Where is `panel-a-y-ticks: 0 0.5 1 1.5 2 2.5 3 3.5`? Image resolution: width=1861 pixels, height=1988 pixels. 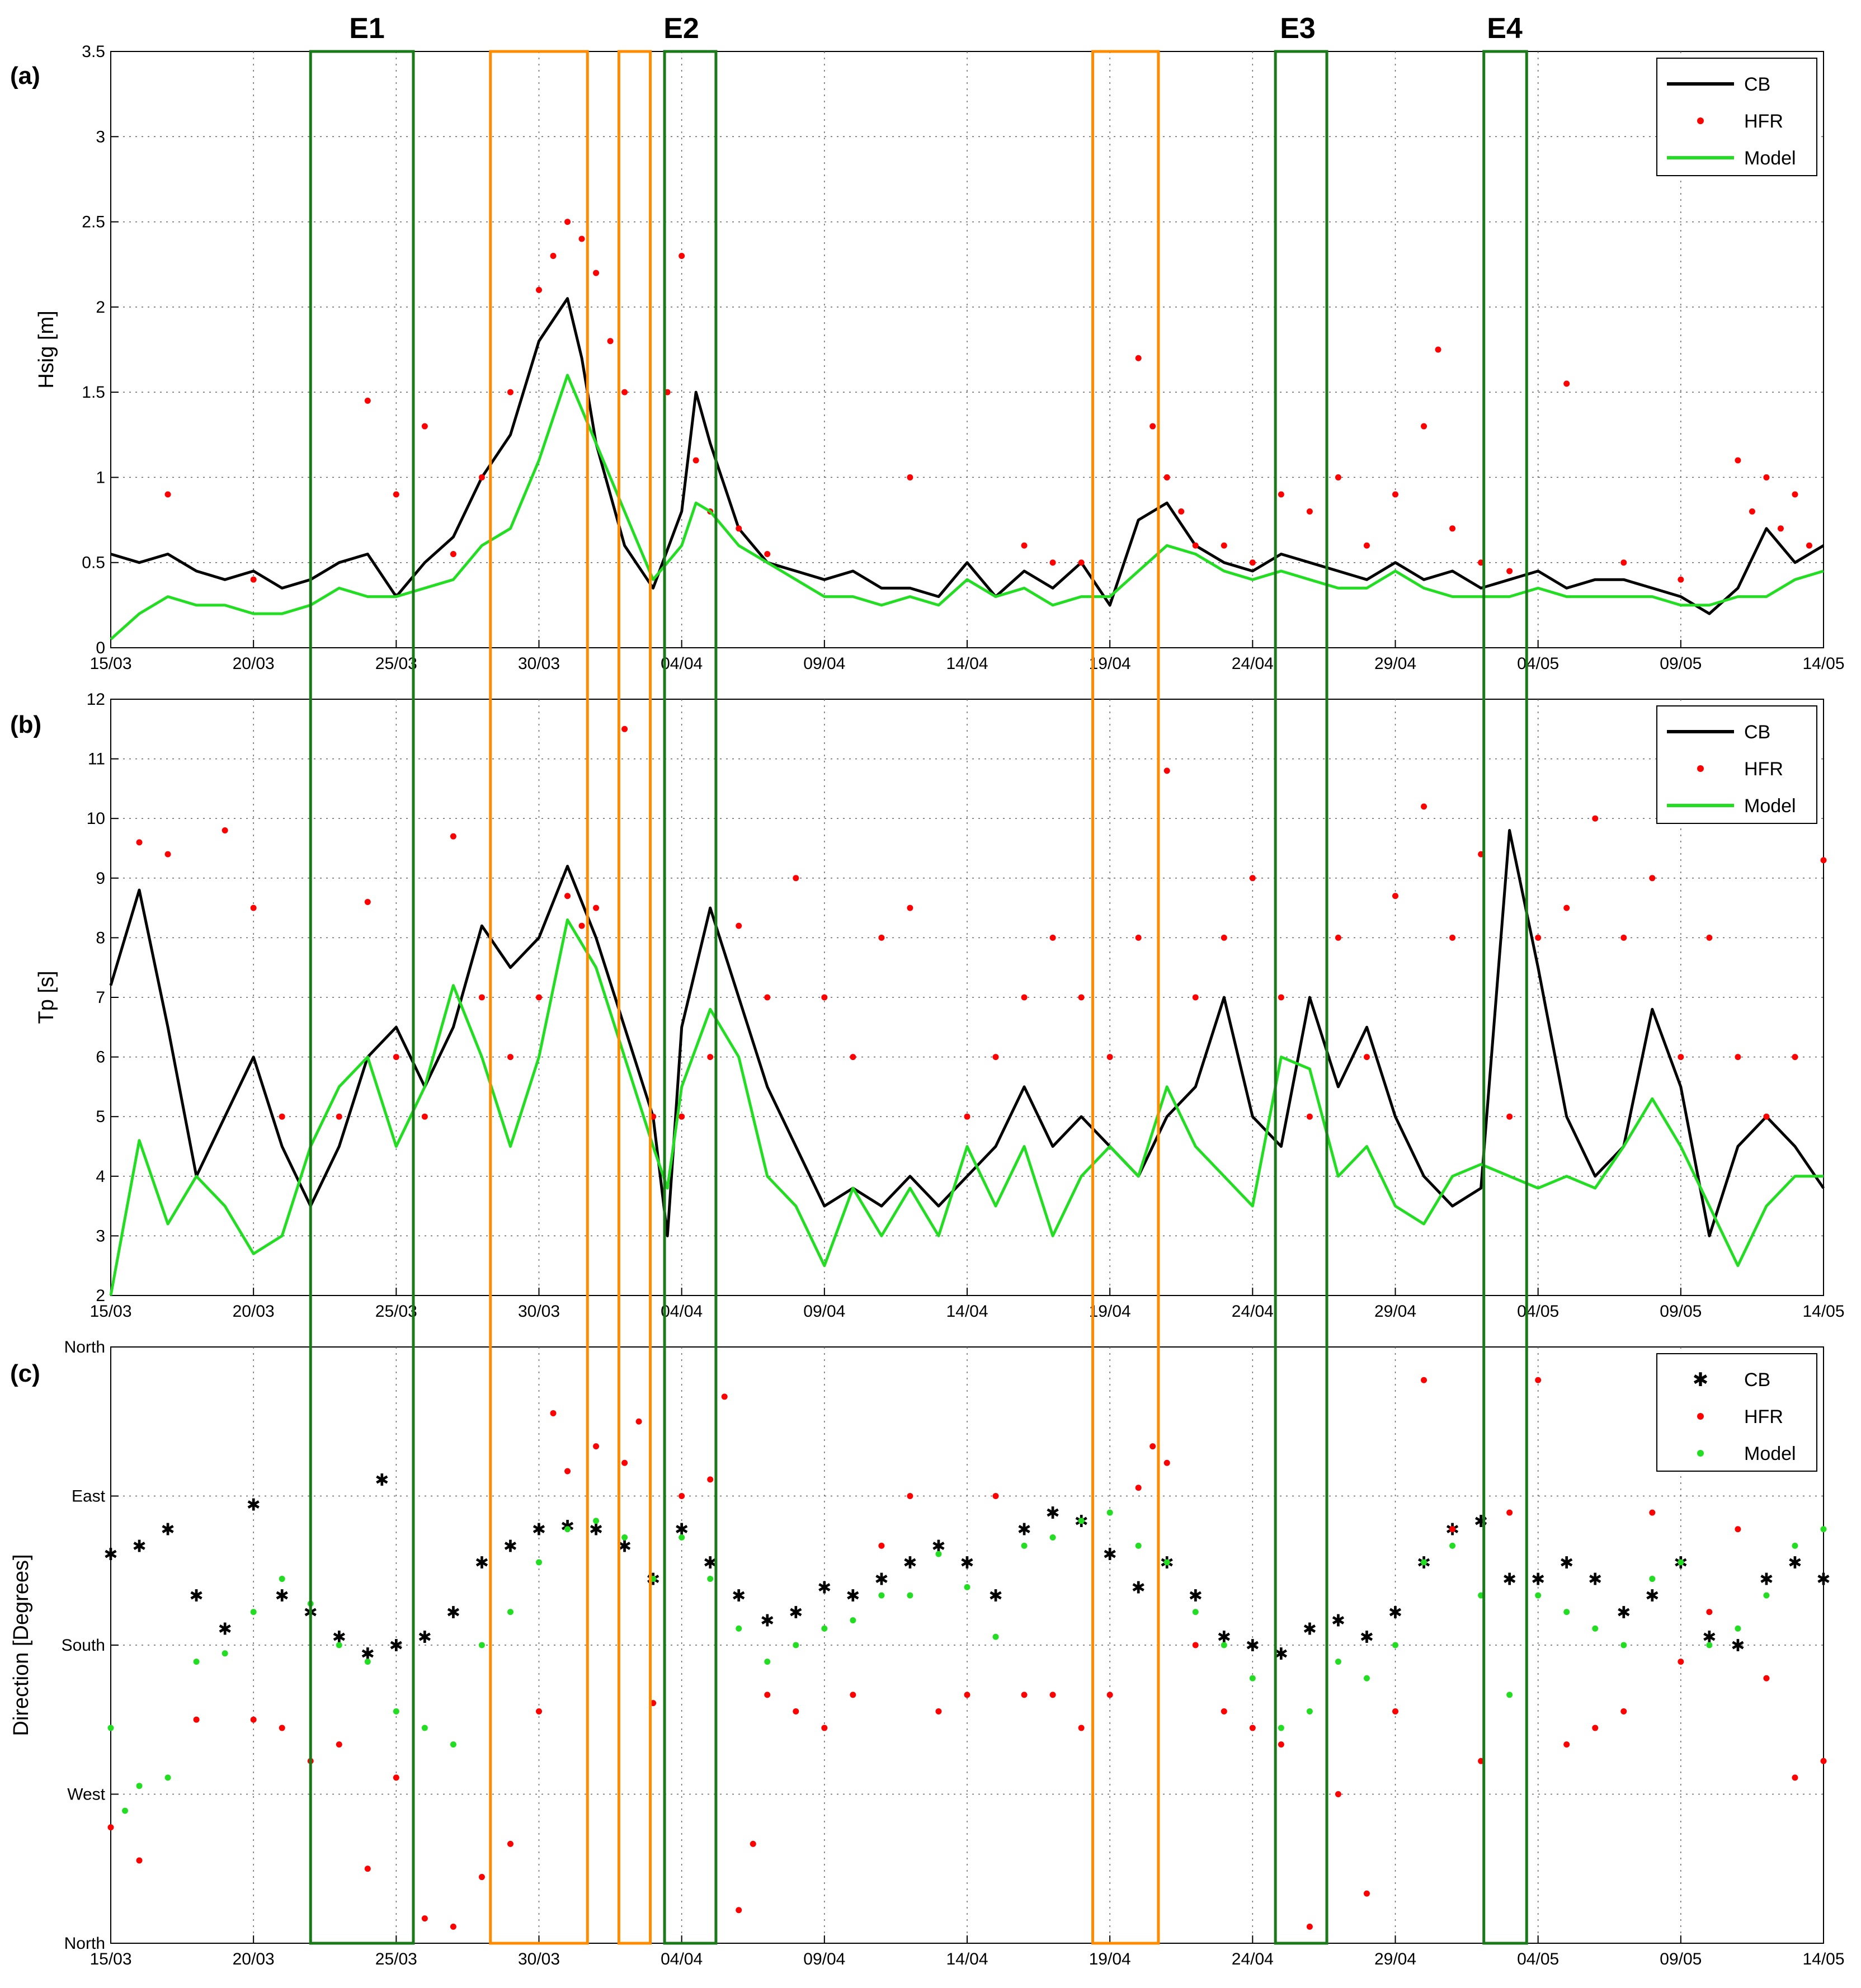
panel-a-y-ticks: 0 0.5 1 1.5 2 2.5 3 3.5 is located at coordinates (101, 350).